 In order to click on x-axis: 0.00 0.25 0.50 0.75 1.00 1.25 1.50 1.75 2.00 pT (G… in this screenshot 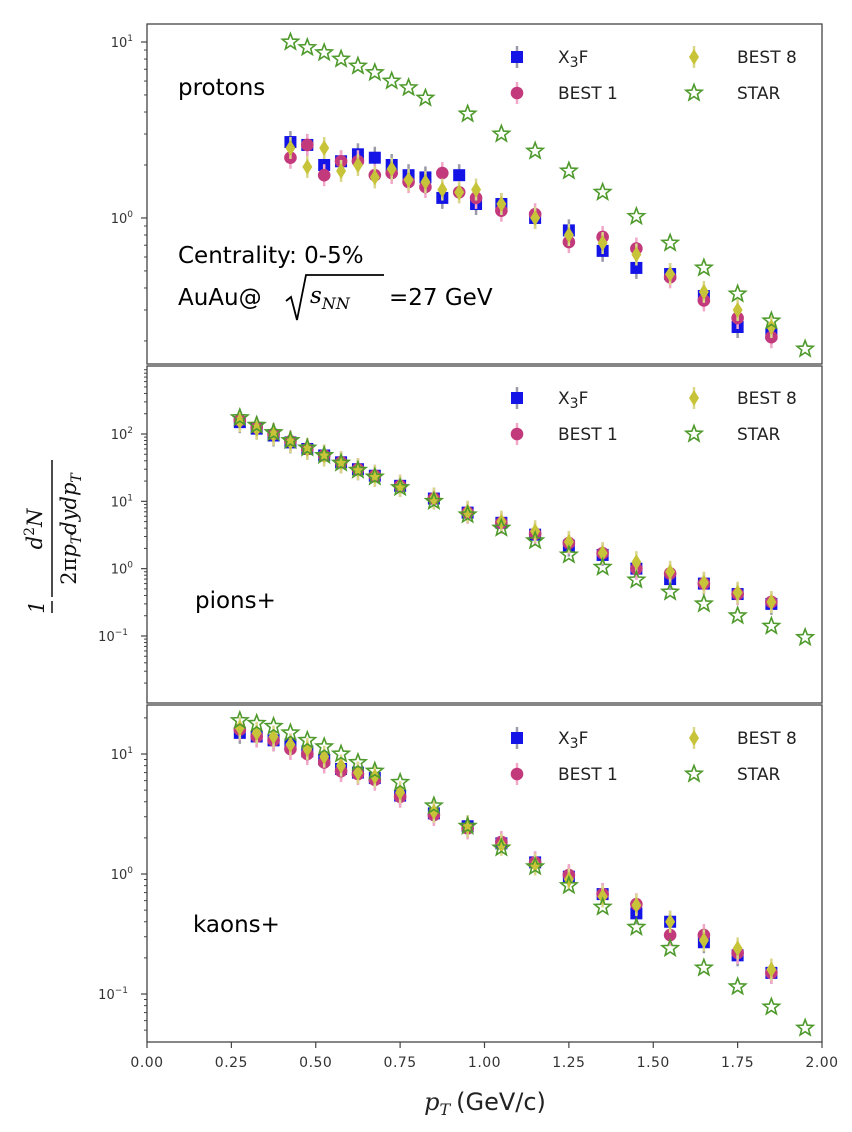, I will do `click(484, 1080)`.